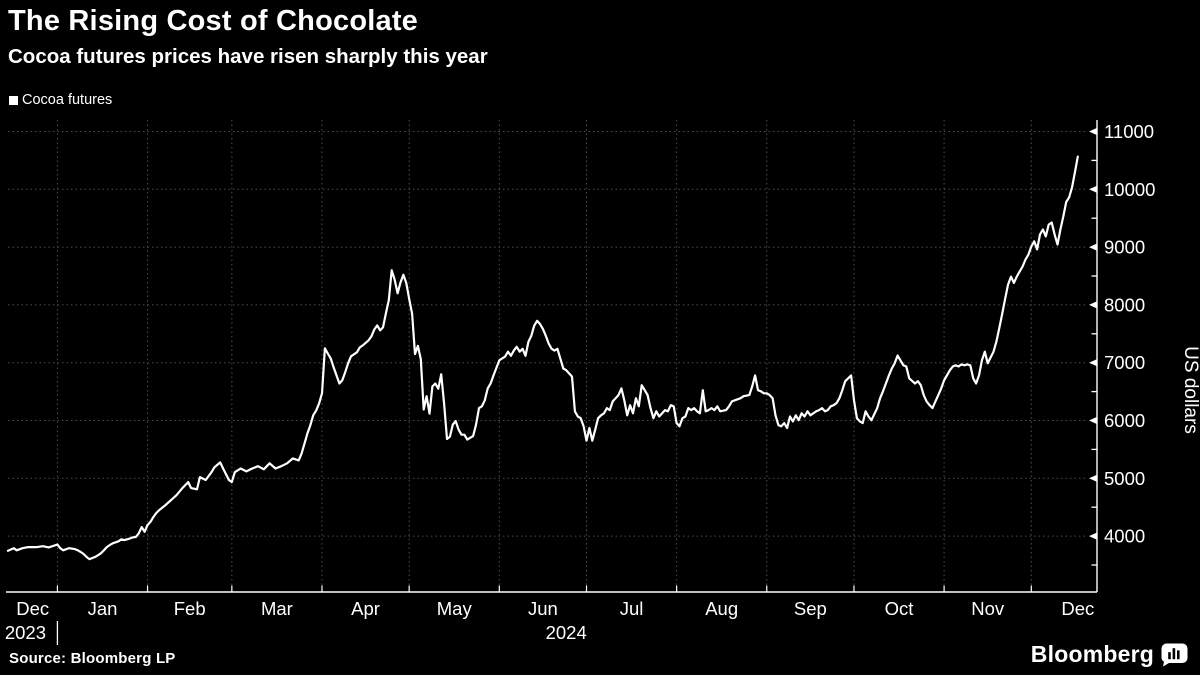  Describe the element at coordinates (1124, 478) in the screenshot. I see `y-tick-label: 5000` at that location.